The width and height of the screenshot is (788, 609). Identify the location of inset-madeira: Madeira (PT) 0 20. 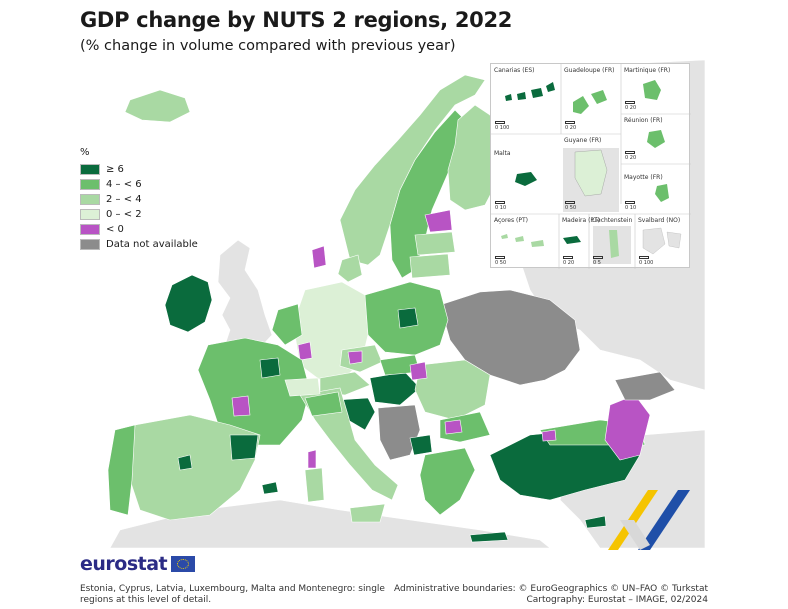
(579, 241).